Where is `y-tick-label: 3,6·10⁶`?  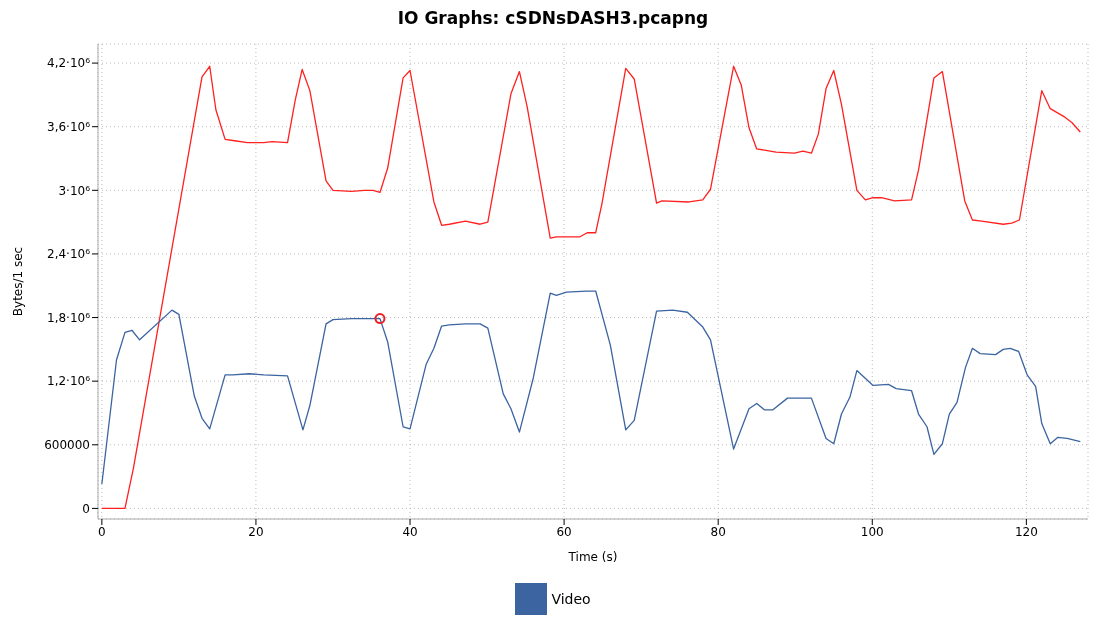 y-tick-label: 3,6·10⁶ is located at coordinates (69, 126).